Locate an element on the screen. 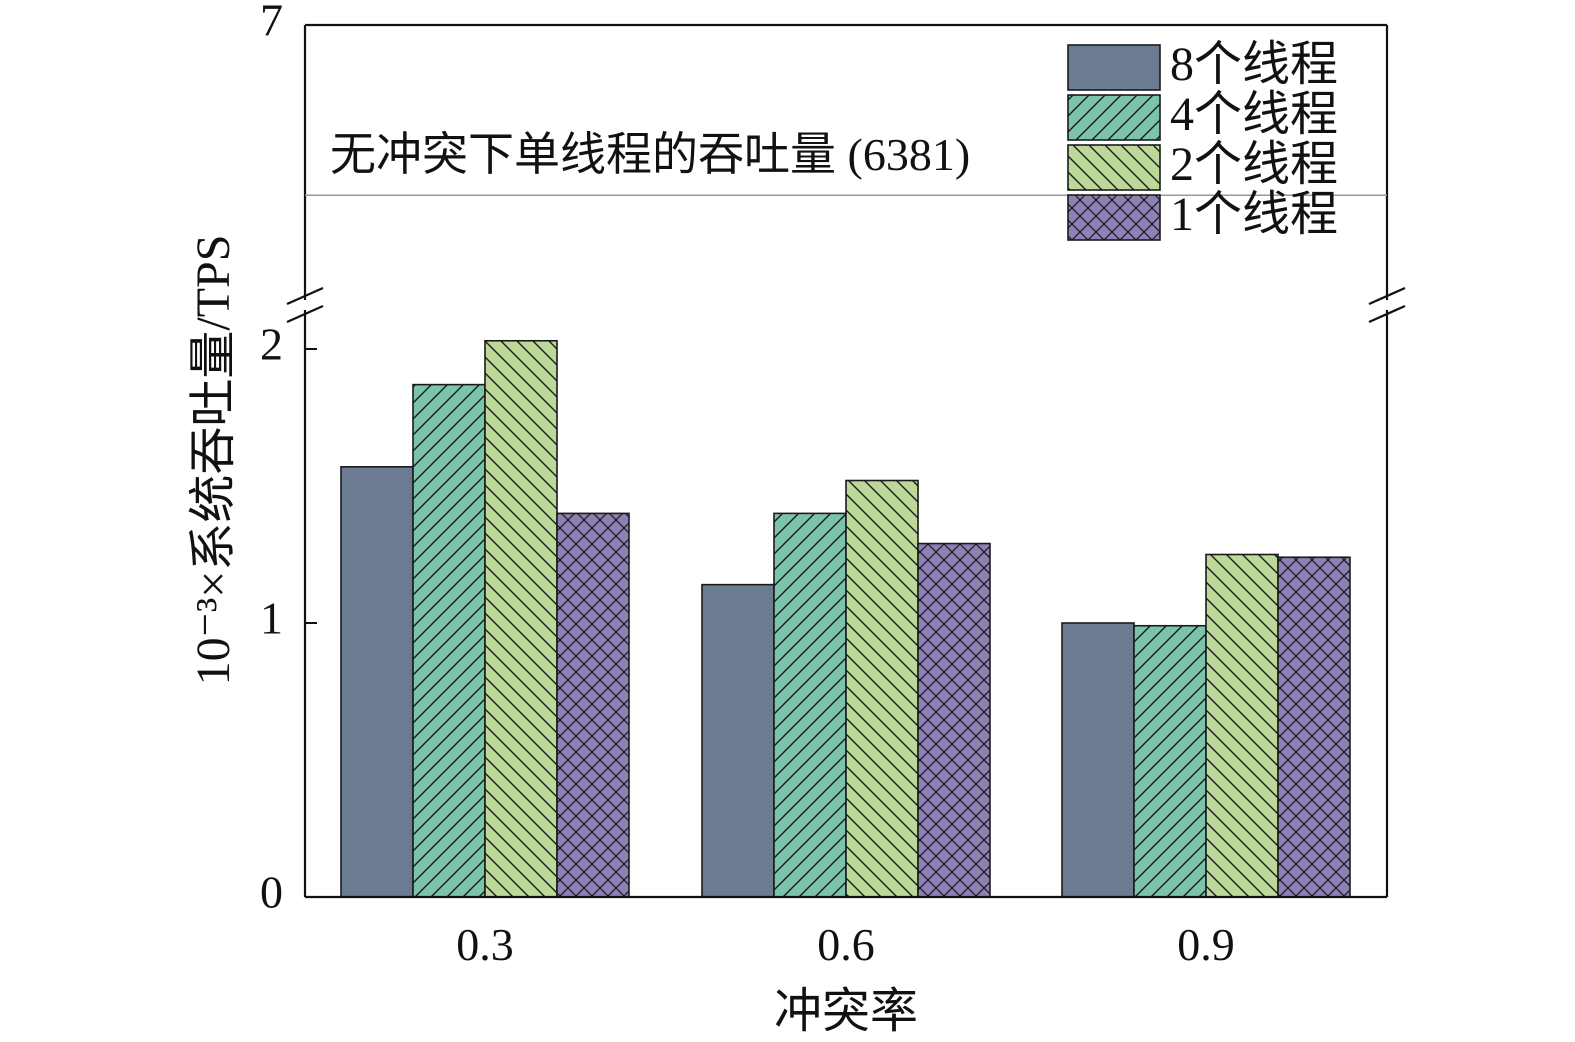  break-mark-0-a is located at coordinates (305, 296).